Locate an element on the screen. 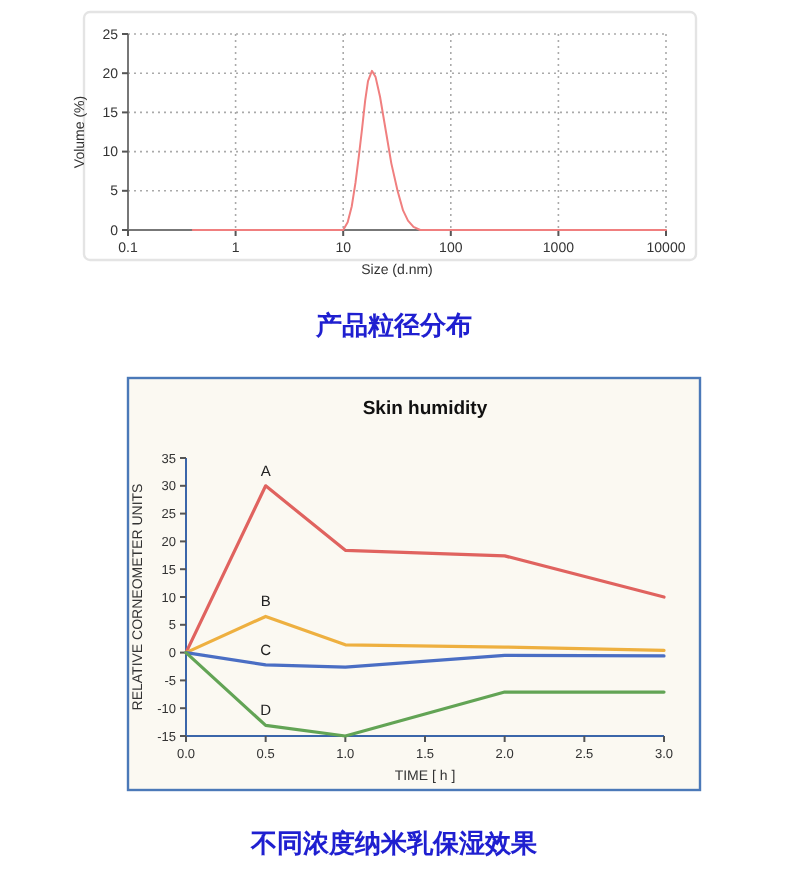 The width and height of the screenshot is (788, 890). text: 不同浓度纳米乳保湿效果 is located at coordinates (394, 843).